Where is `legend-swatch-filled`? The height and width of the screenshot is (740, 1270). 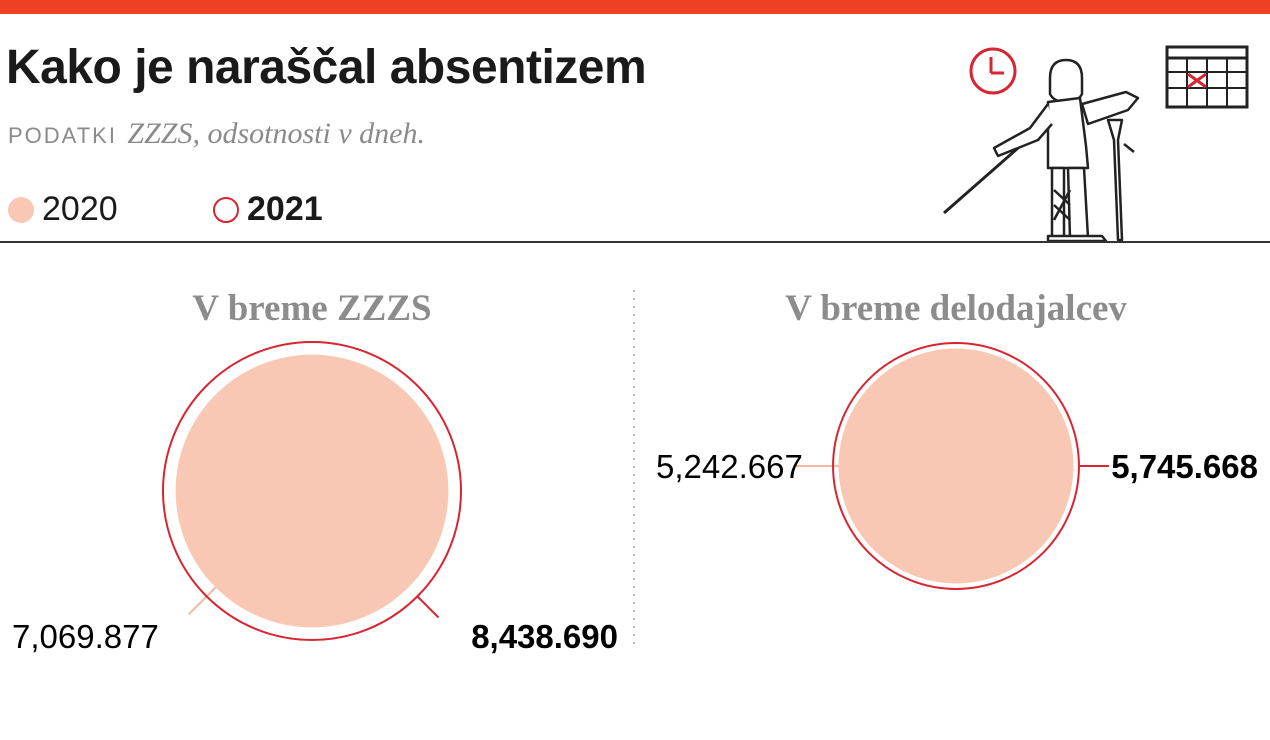 legend-swatch-filled is located at coordinates (21, 209).